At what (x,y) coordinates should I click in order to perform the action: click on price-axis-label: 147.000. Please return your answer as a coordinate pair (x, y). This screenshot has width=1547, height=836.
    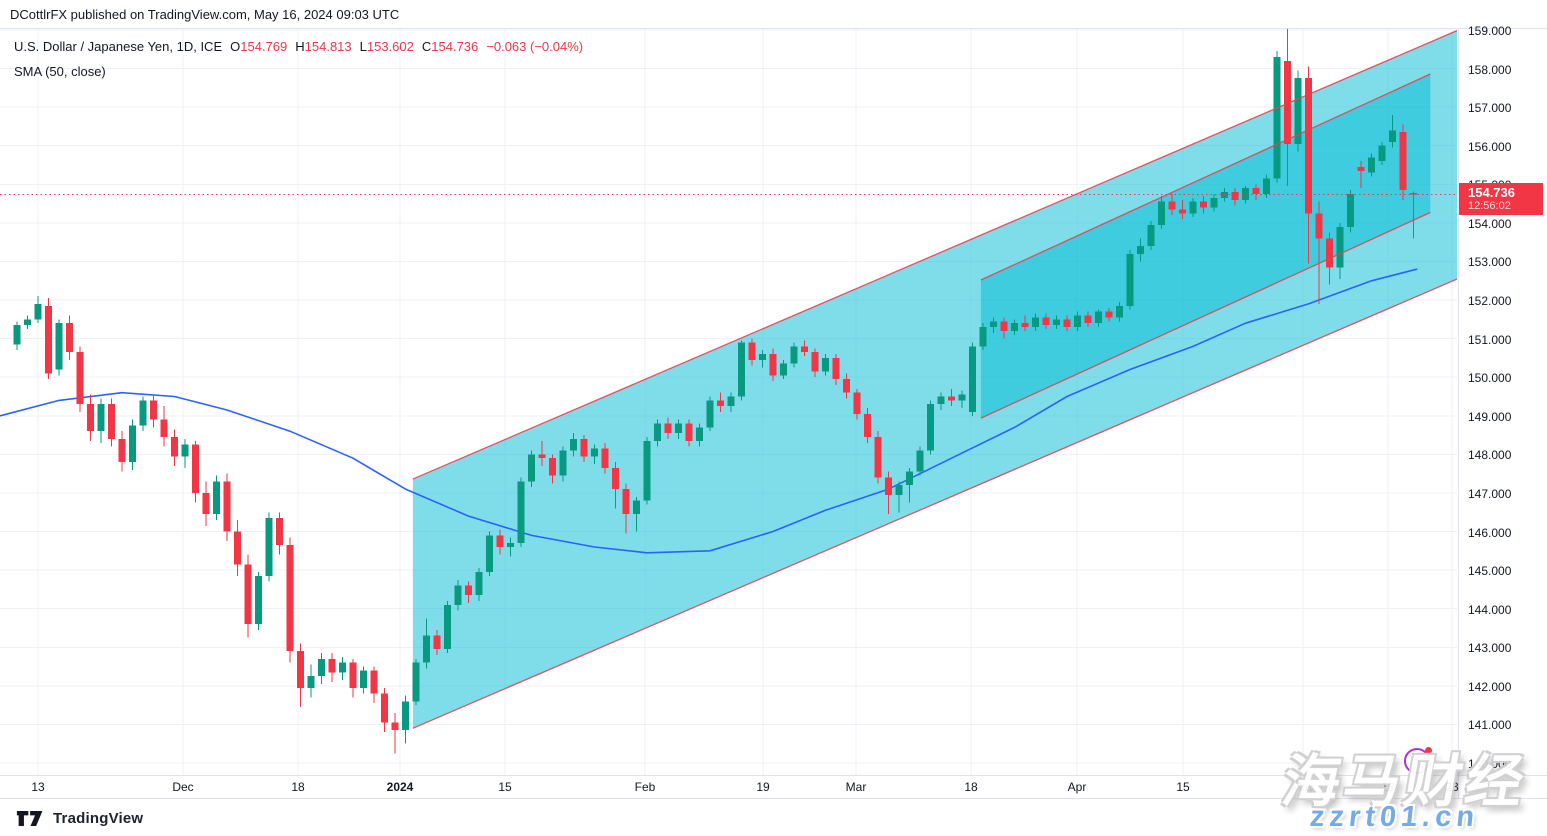
    Looking at the image, I should click on (1490, 493).